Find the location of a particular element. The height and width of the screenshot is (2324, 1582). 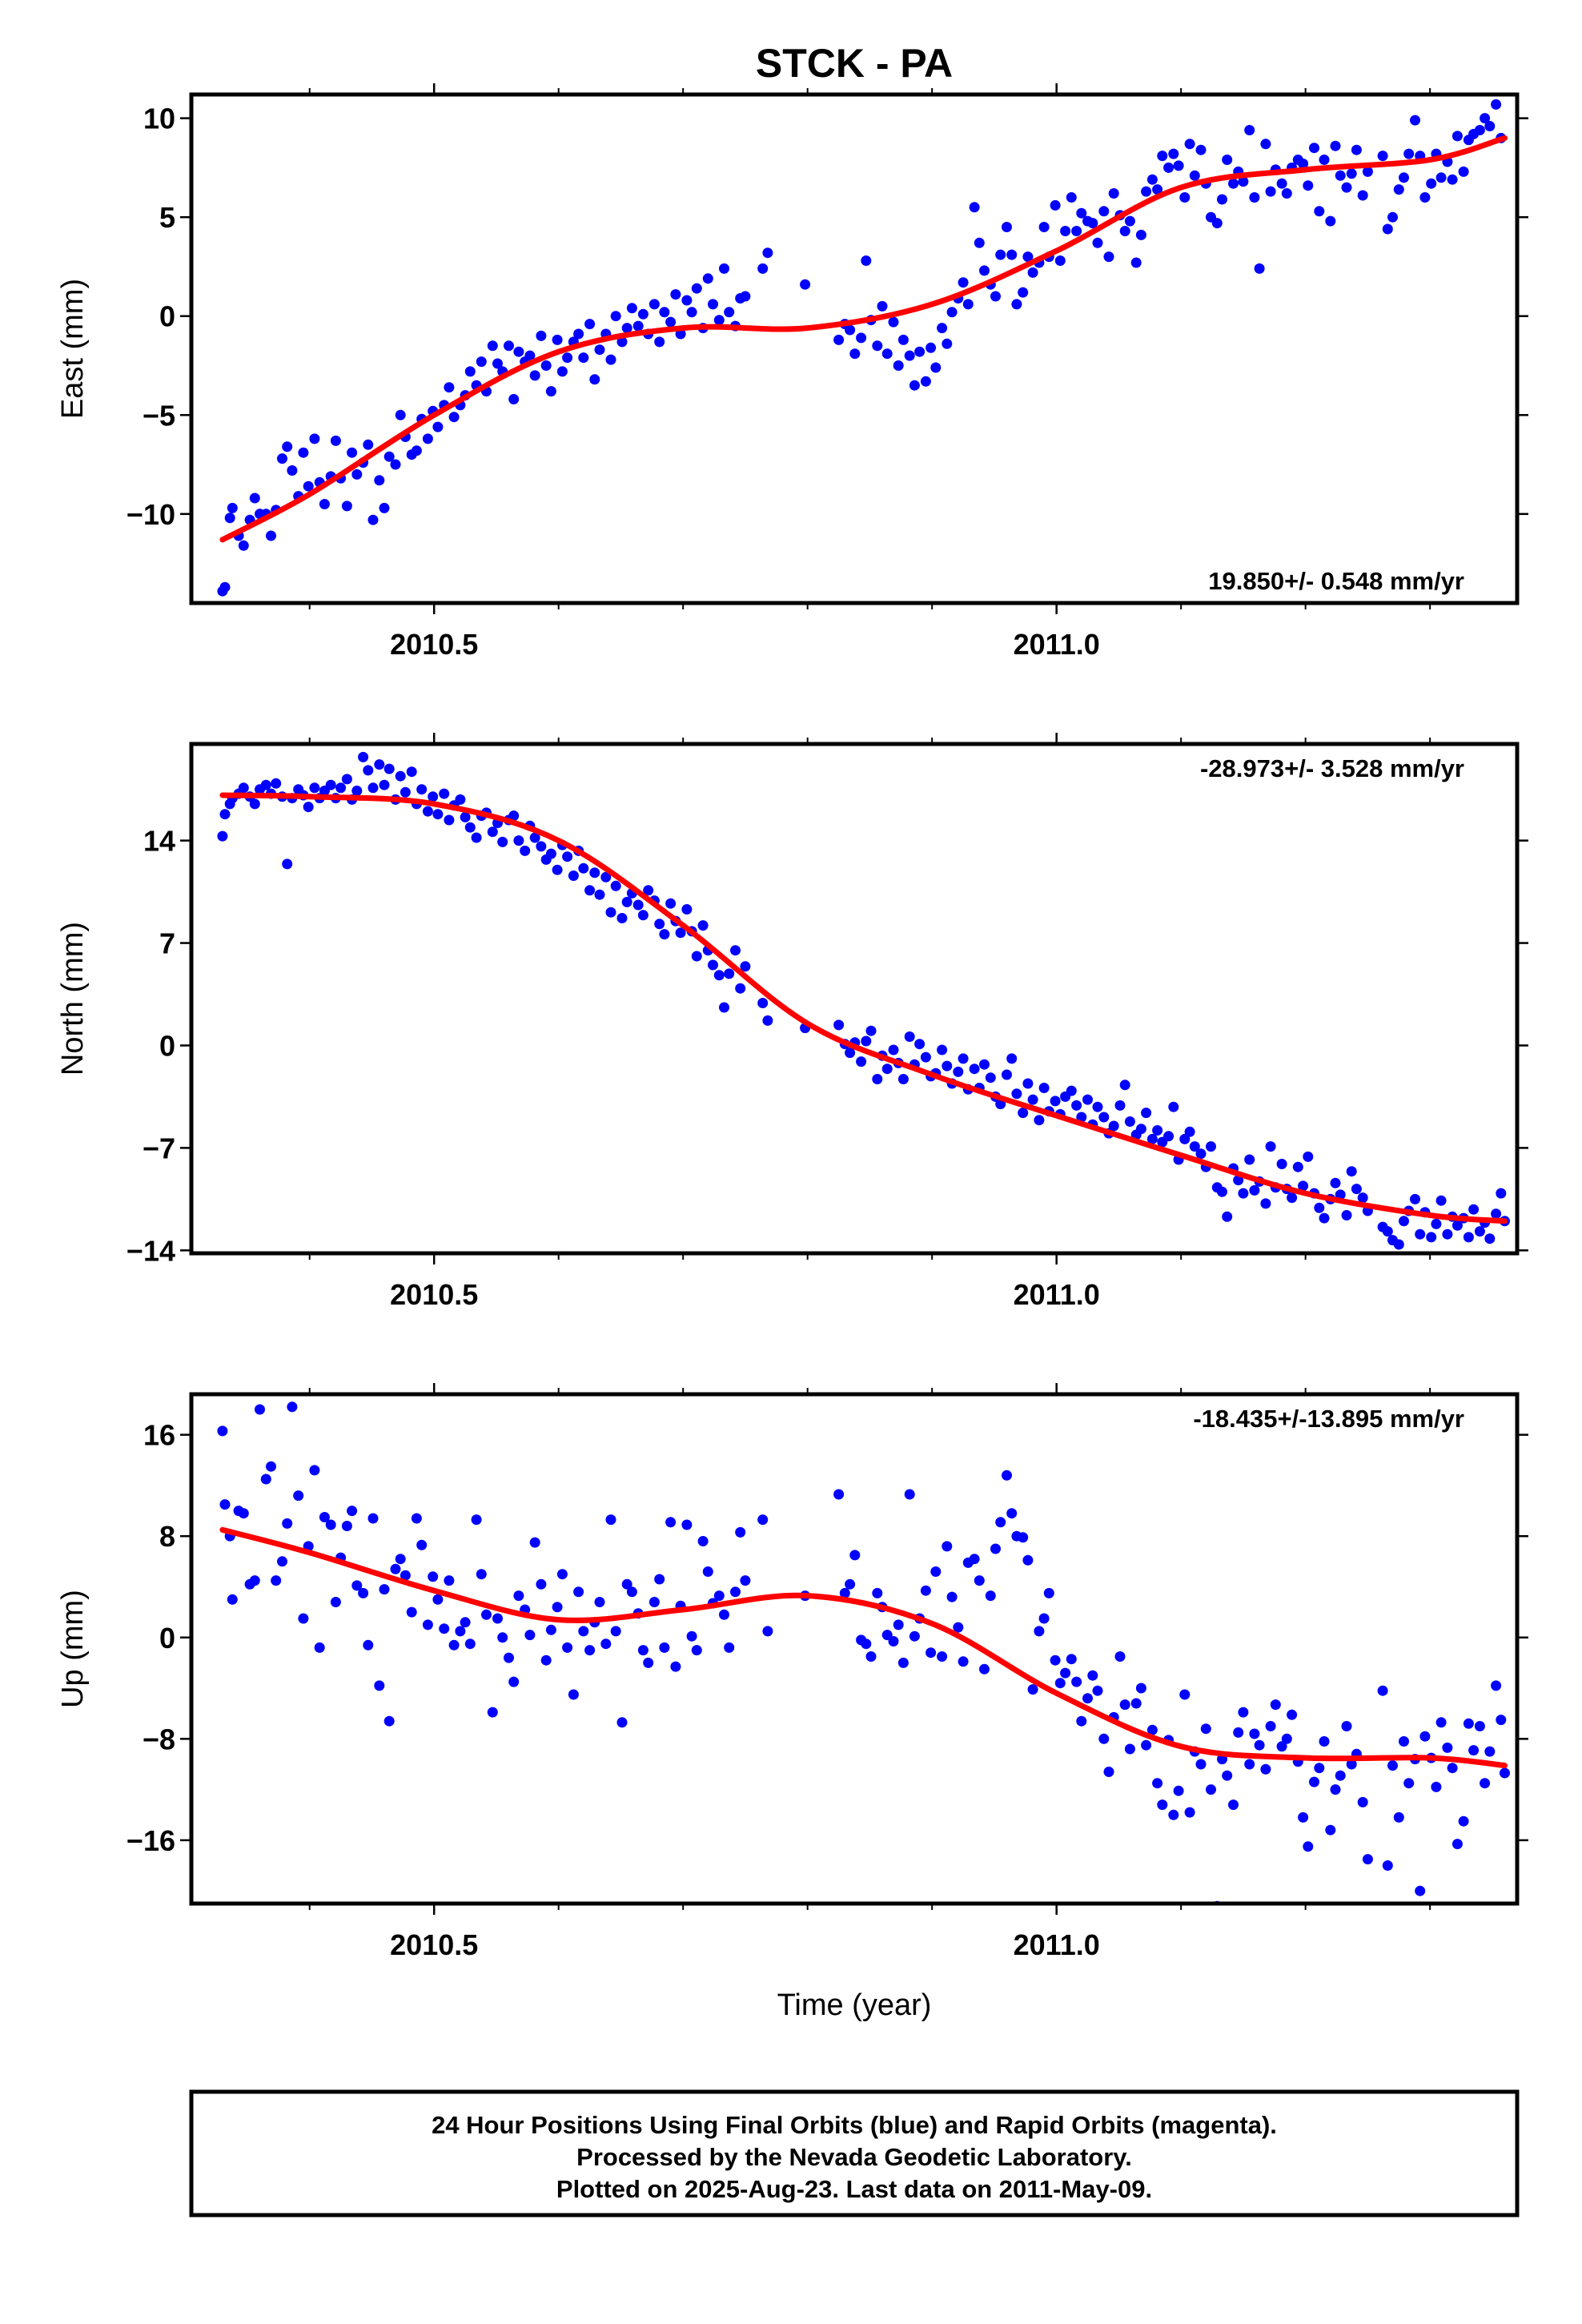

east-y-tick-label: −5 is located at coordinates (159, 416).